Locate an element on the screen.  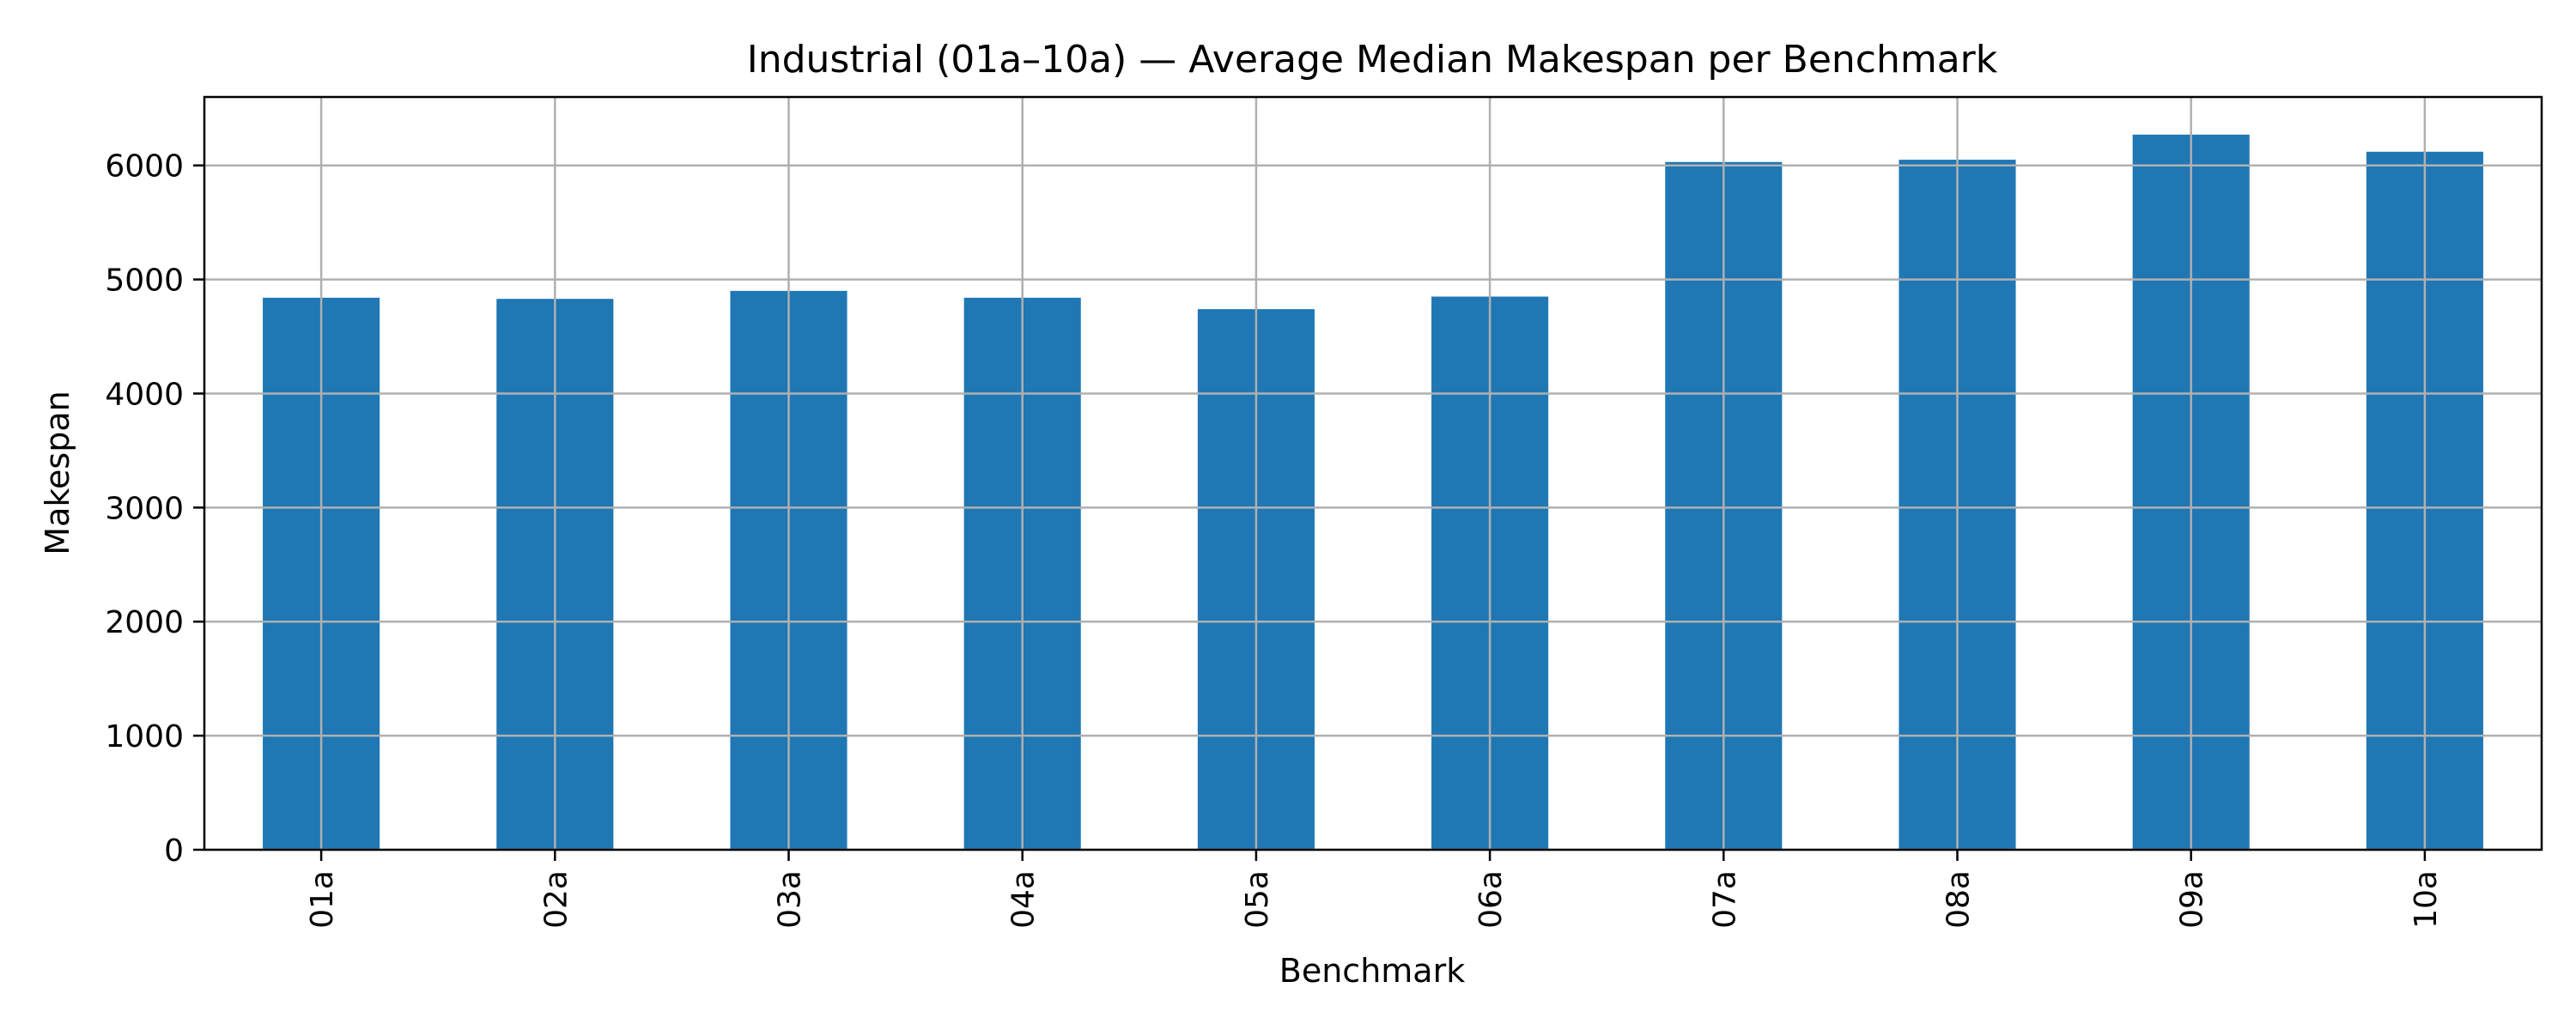
x-tick-label: 10a is located at coordinates (2427, 899).